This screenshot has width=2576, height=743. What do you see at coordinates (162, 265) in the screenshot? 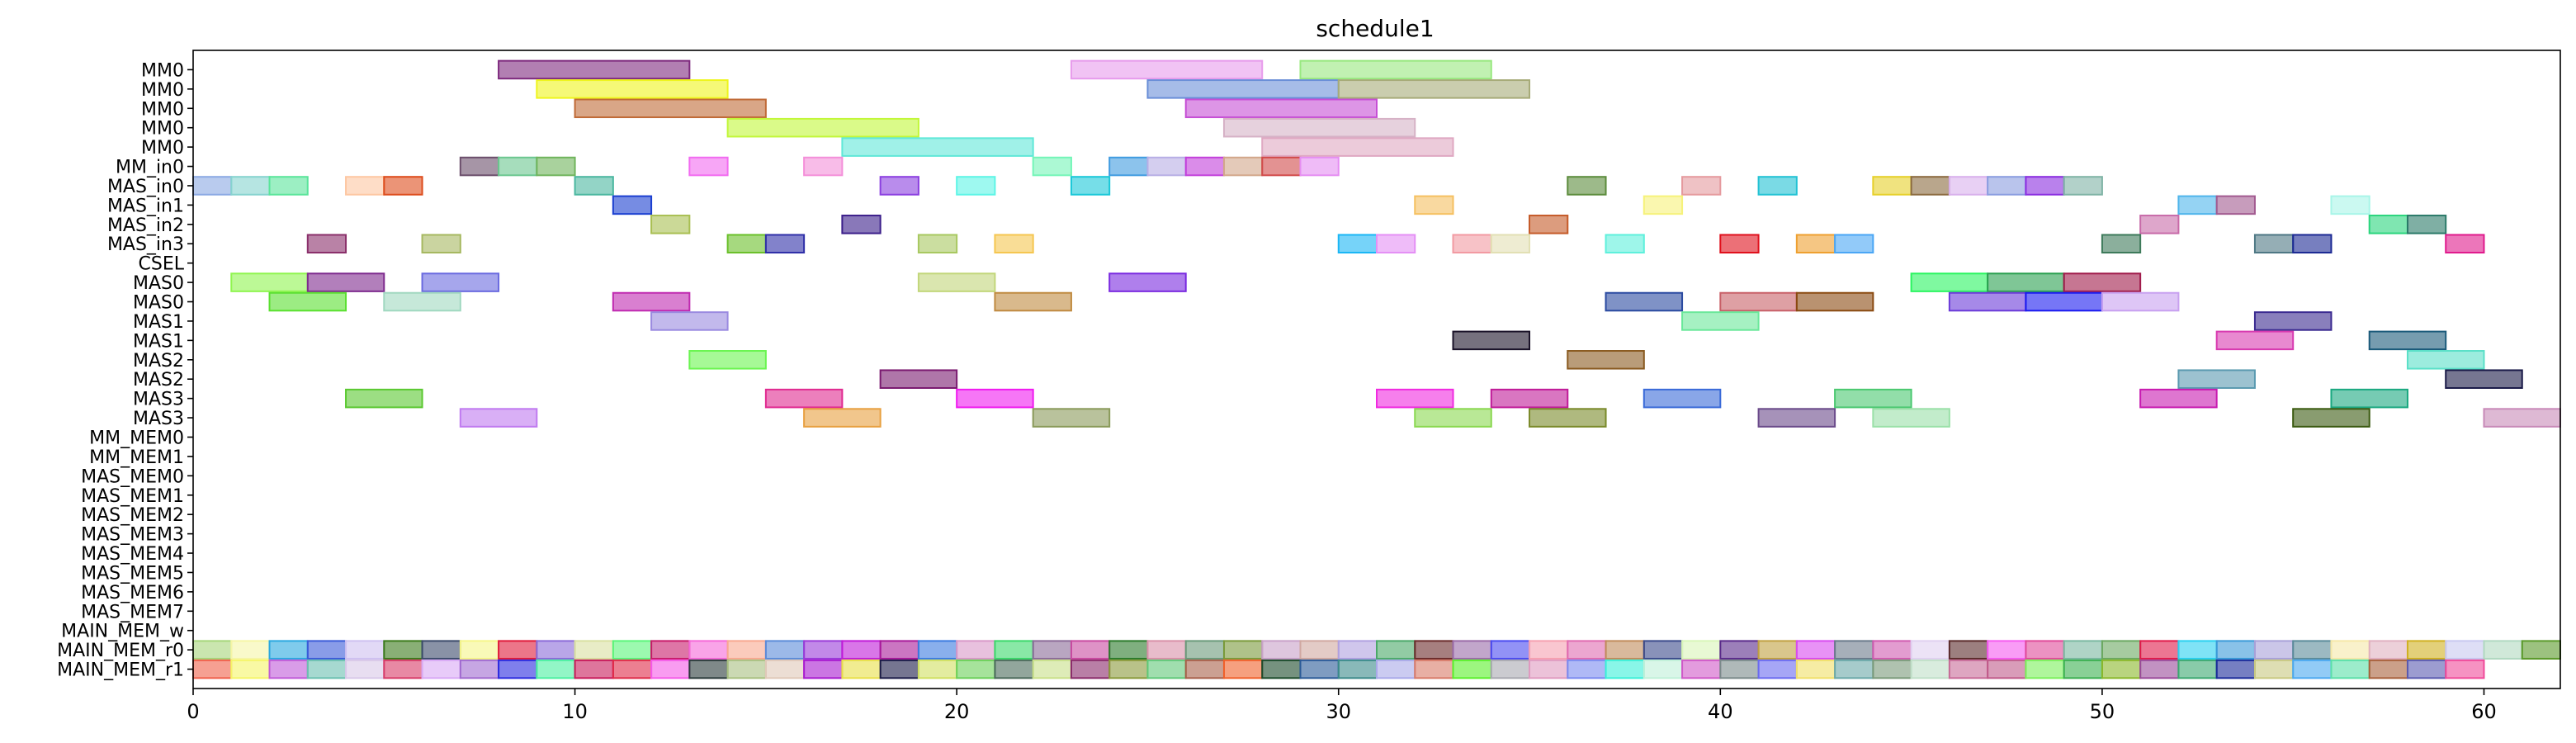
I see `y-tick-label: CSEL` at bounding box center [162, 265].